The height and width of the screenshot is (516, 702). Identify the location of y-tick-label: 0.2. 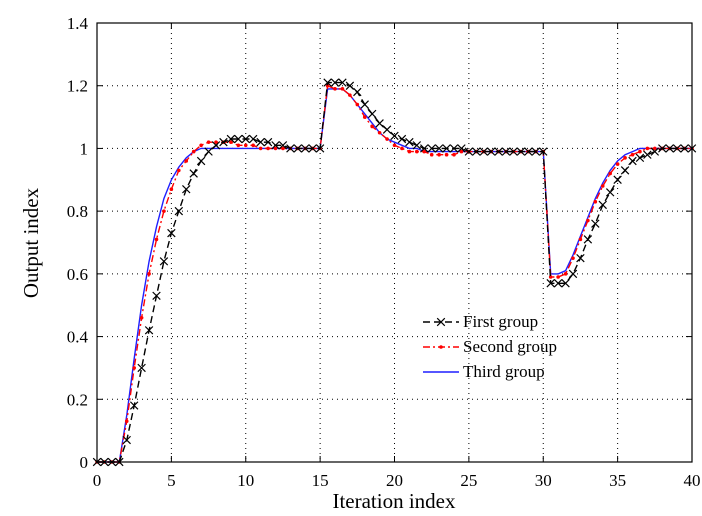
(77, 399).